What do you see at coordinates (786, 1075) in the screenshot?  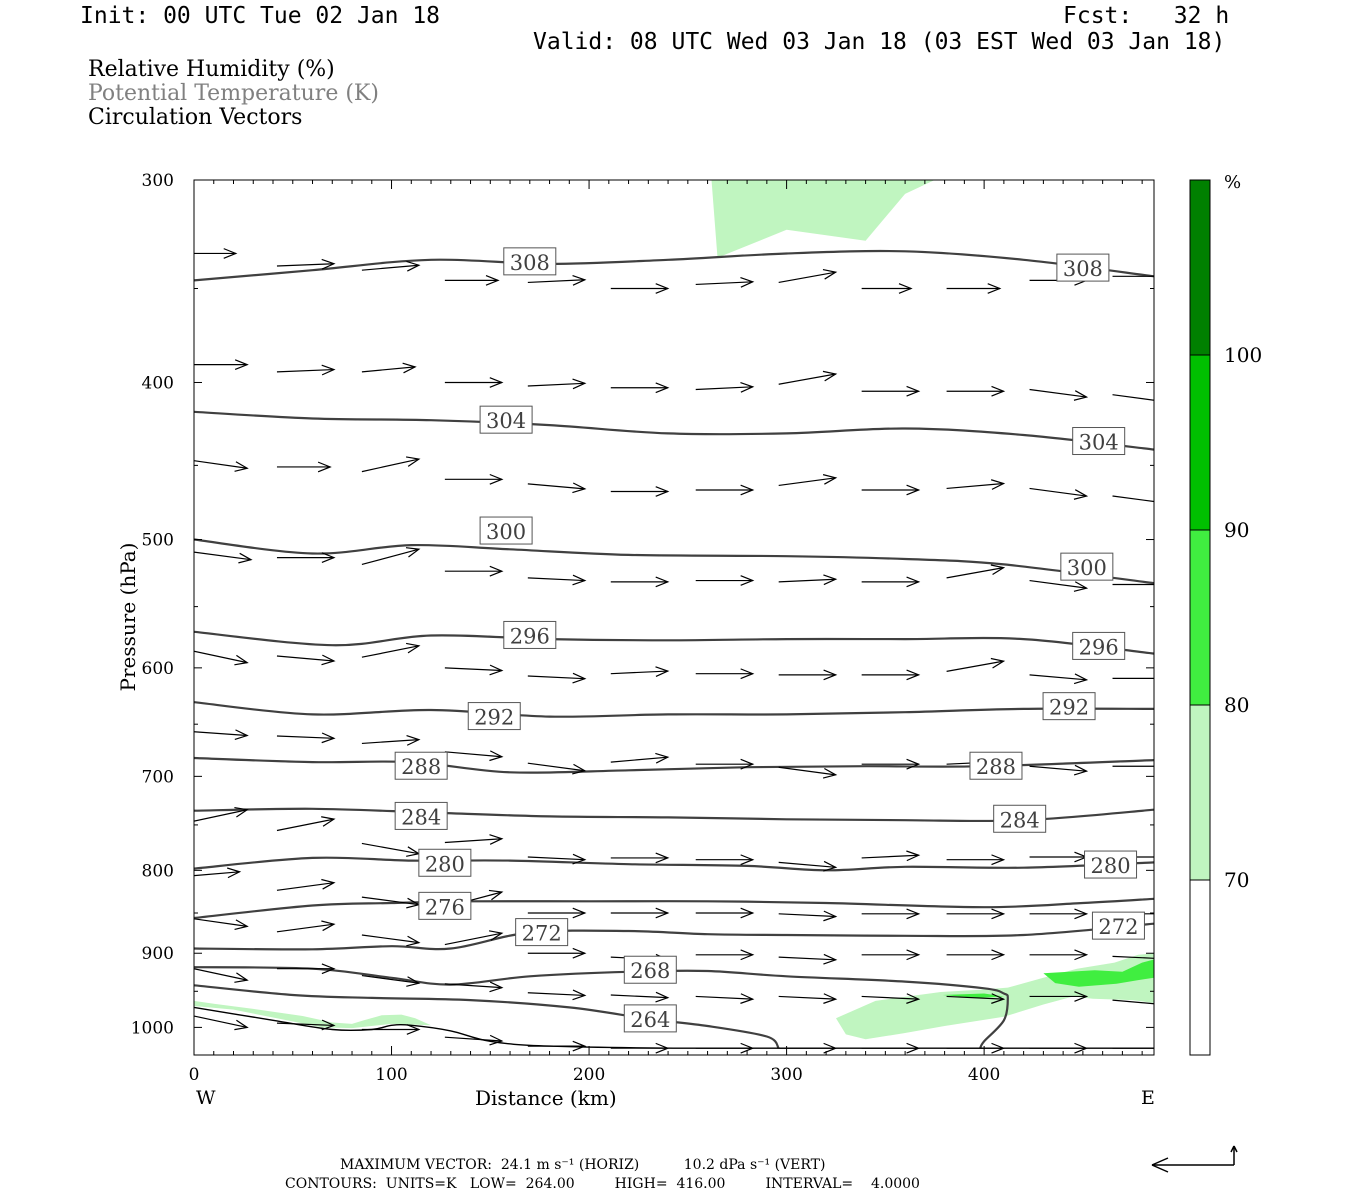 I see `x-tick-label: 300` at bounding box center [786, 1075].